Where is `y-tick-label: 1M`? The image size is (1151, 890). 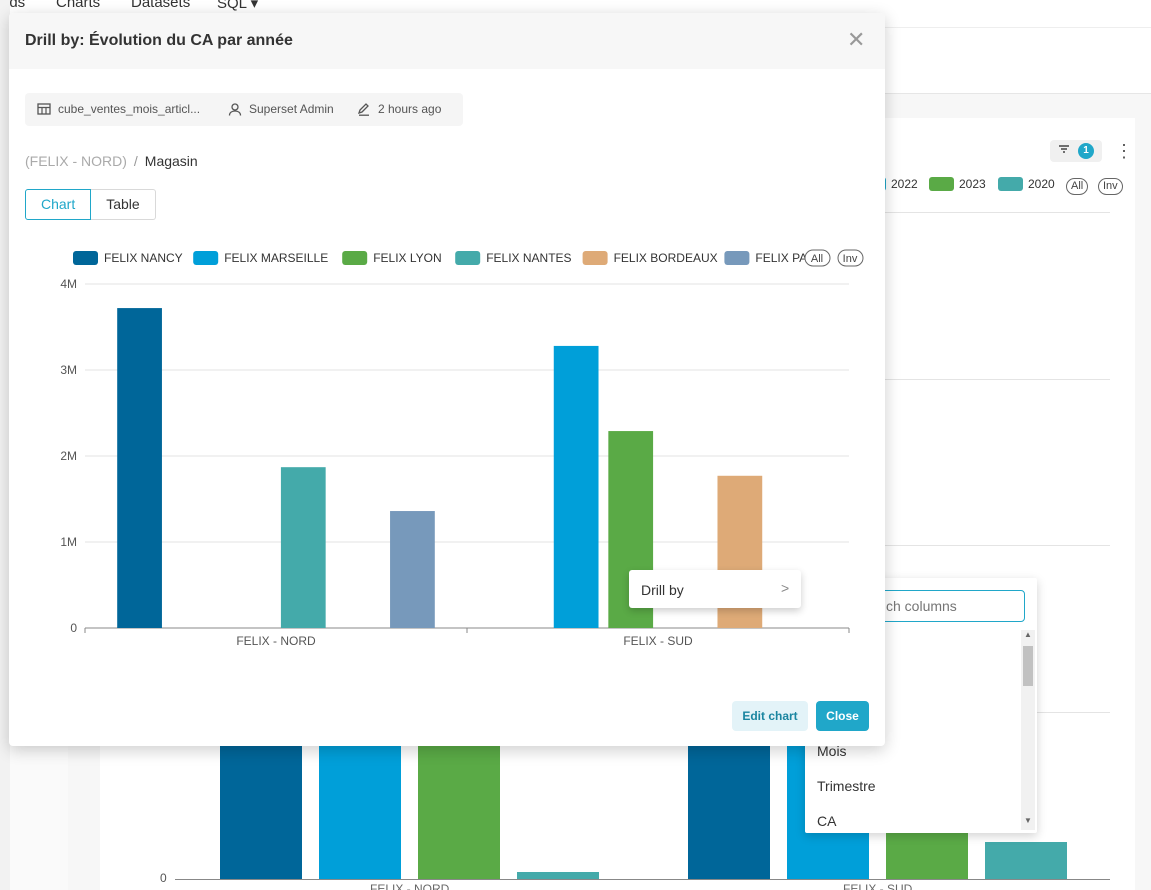 y-tick-label: 1M is located at coordinates (68, 542).